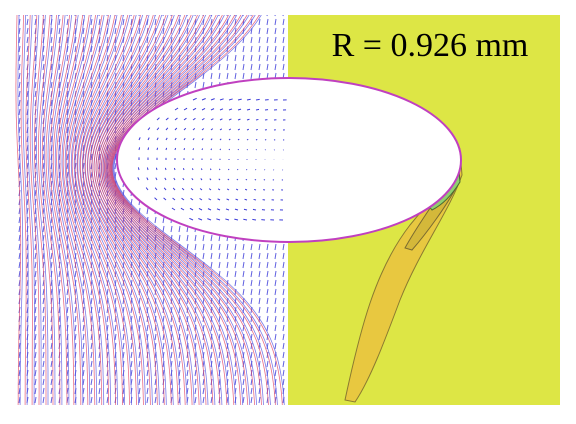 This screenshot has height=424, width=576. I want to click on radius-label: R = 0.926 mm, so click(430, 45).